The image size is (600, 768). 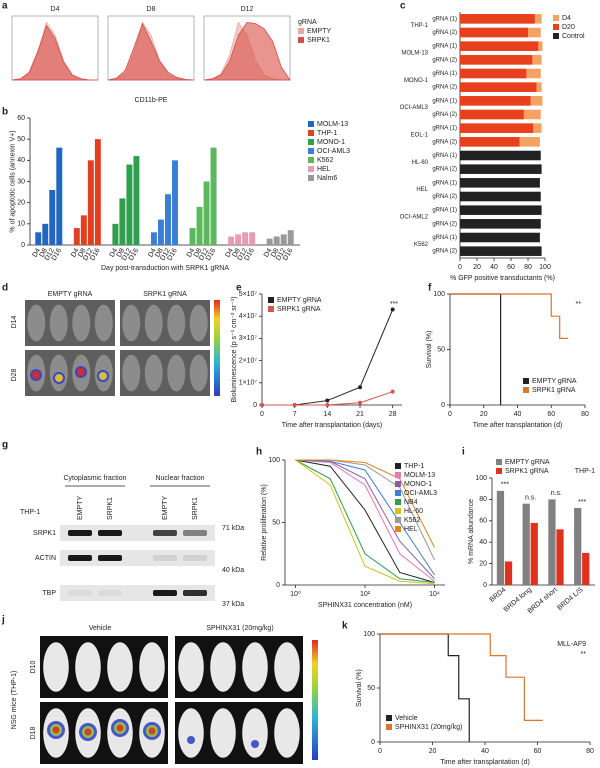 I want to click on panel-letter: b, so click(x=5, y=112).